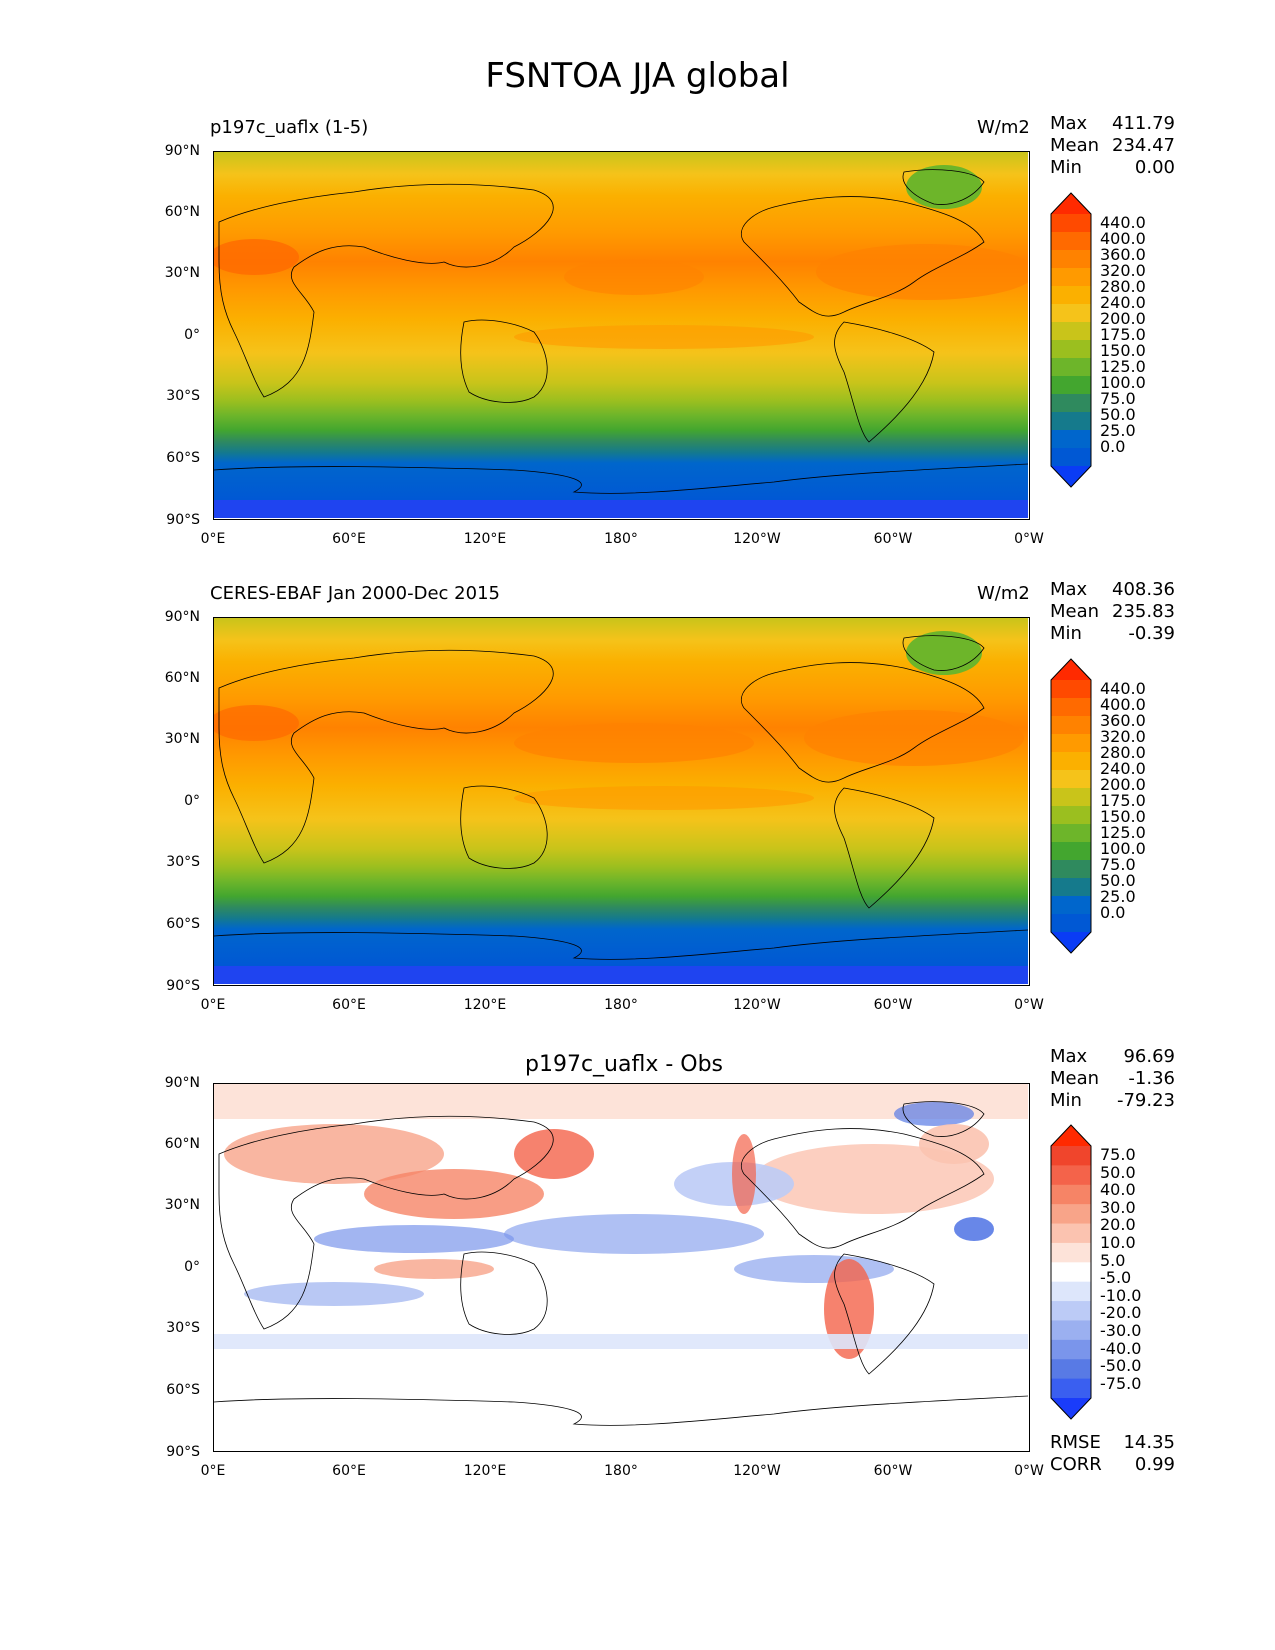 The height and width of the screenshot is (1650, 1275). Describe the element at coordinates (183, 520) in the screenshot. I see `lat-tick: 90°S` at that location.